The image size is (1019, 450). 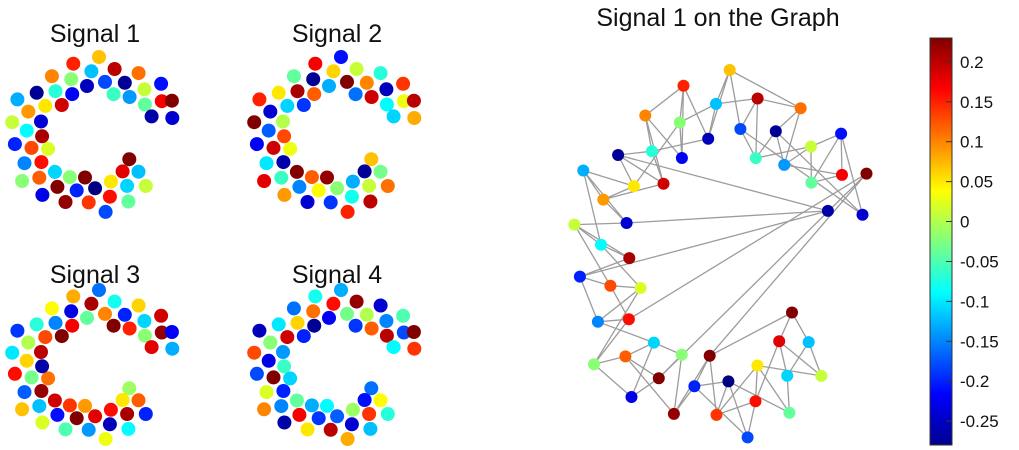 I want to click on colorbar-tick-label: 0, so click(x=964, y=222).